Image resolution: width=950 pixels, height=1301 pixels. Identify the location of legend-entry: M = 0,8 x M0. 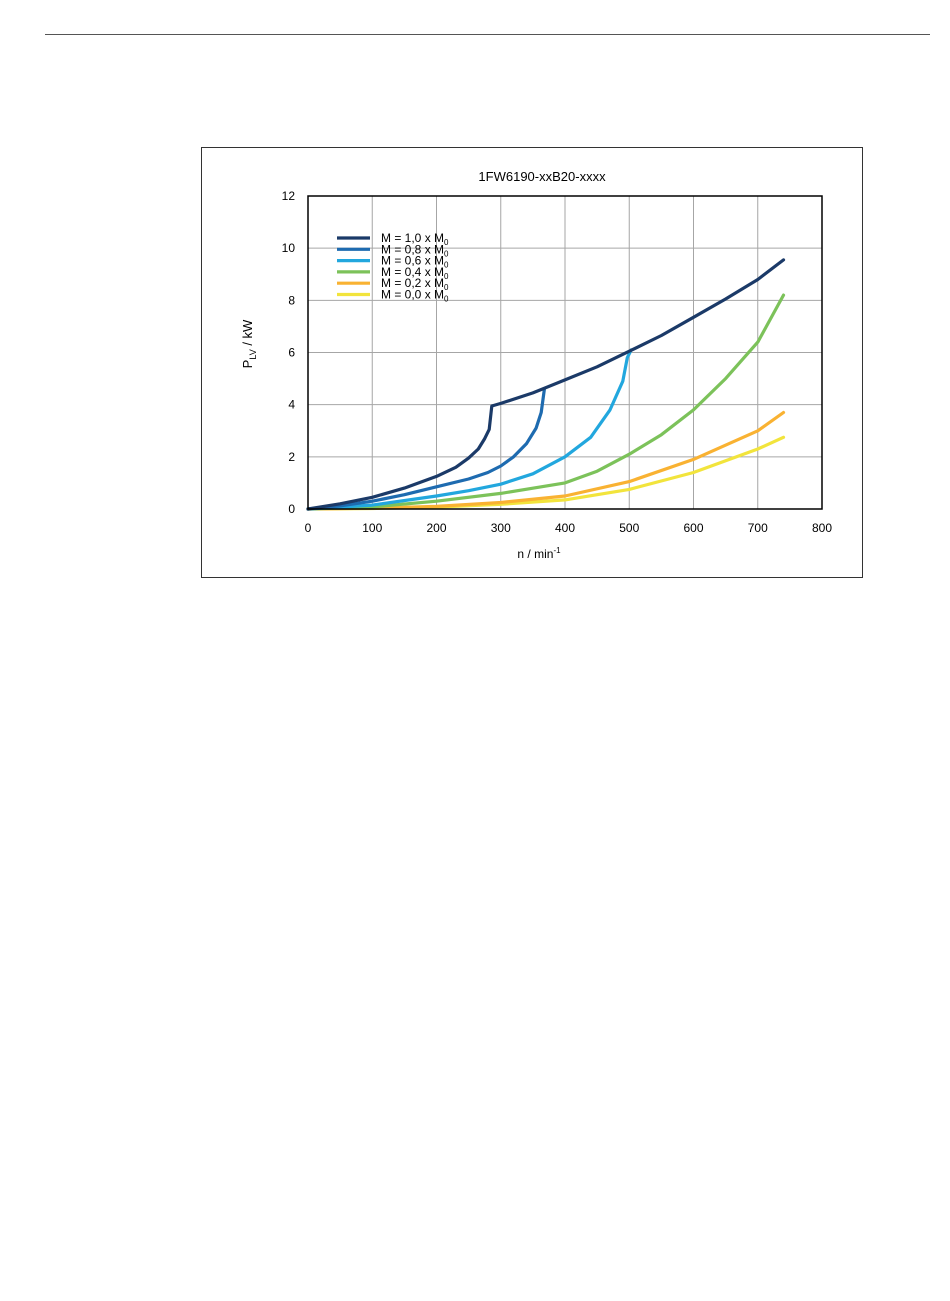
(415, 250).